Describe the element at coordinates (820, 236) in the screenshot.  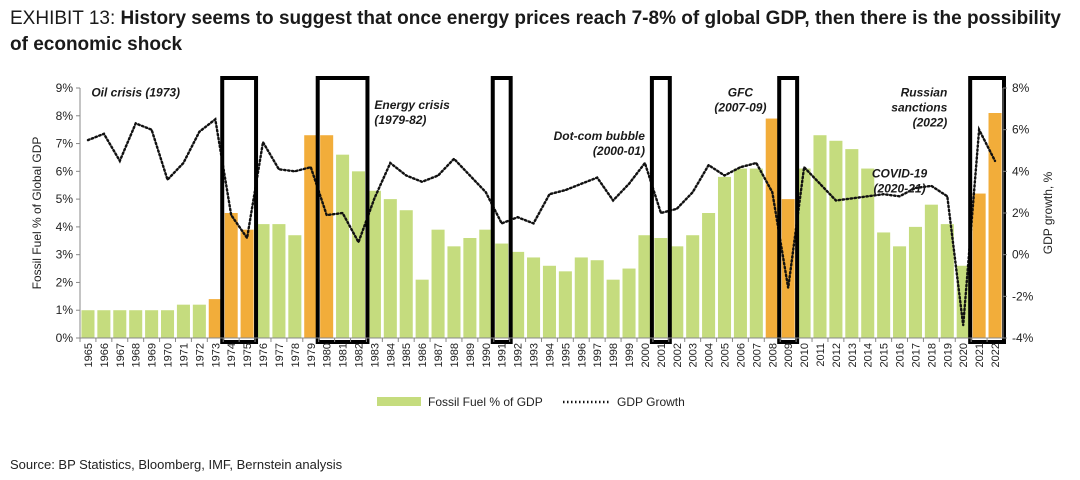
I see `bar-2011` at that location.